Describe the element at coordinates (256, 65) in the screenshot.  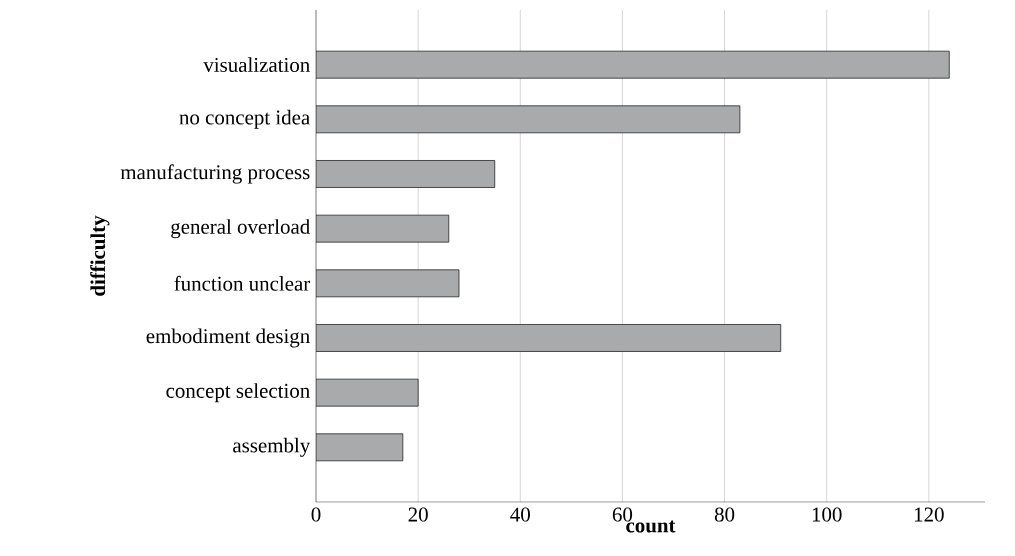
I see `y-tick-label: visualization` at that location.